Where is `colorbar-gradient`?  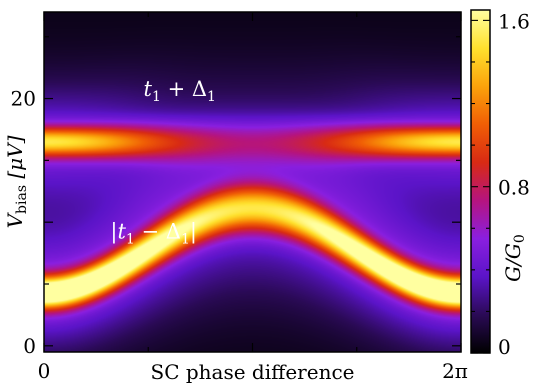 colorbar-gradient is located at coordinates (480, 181).